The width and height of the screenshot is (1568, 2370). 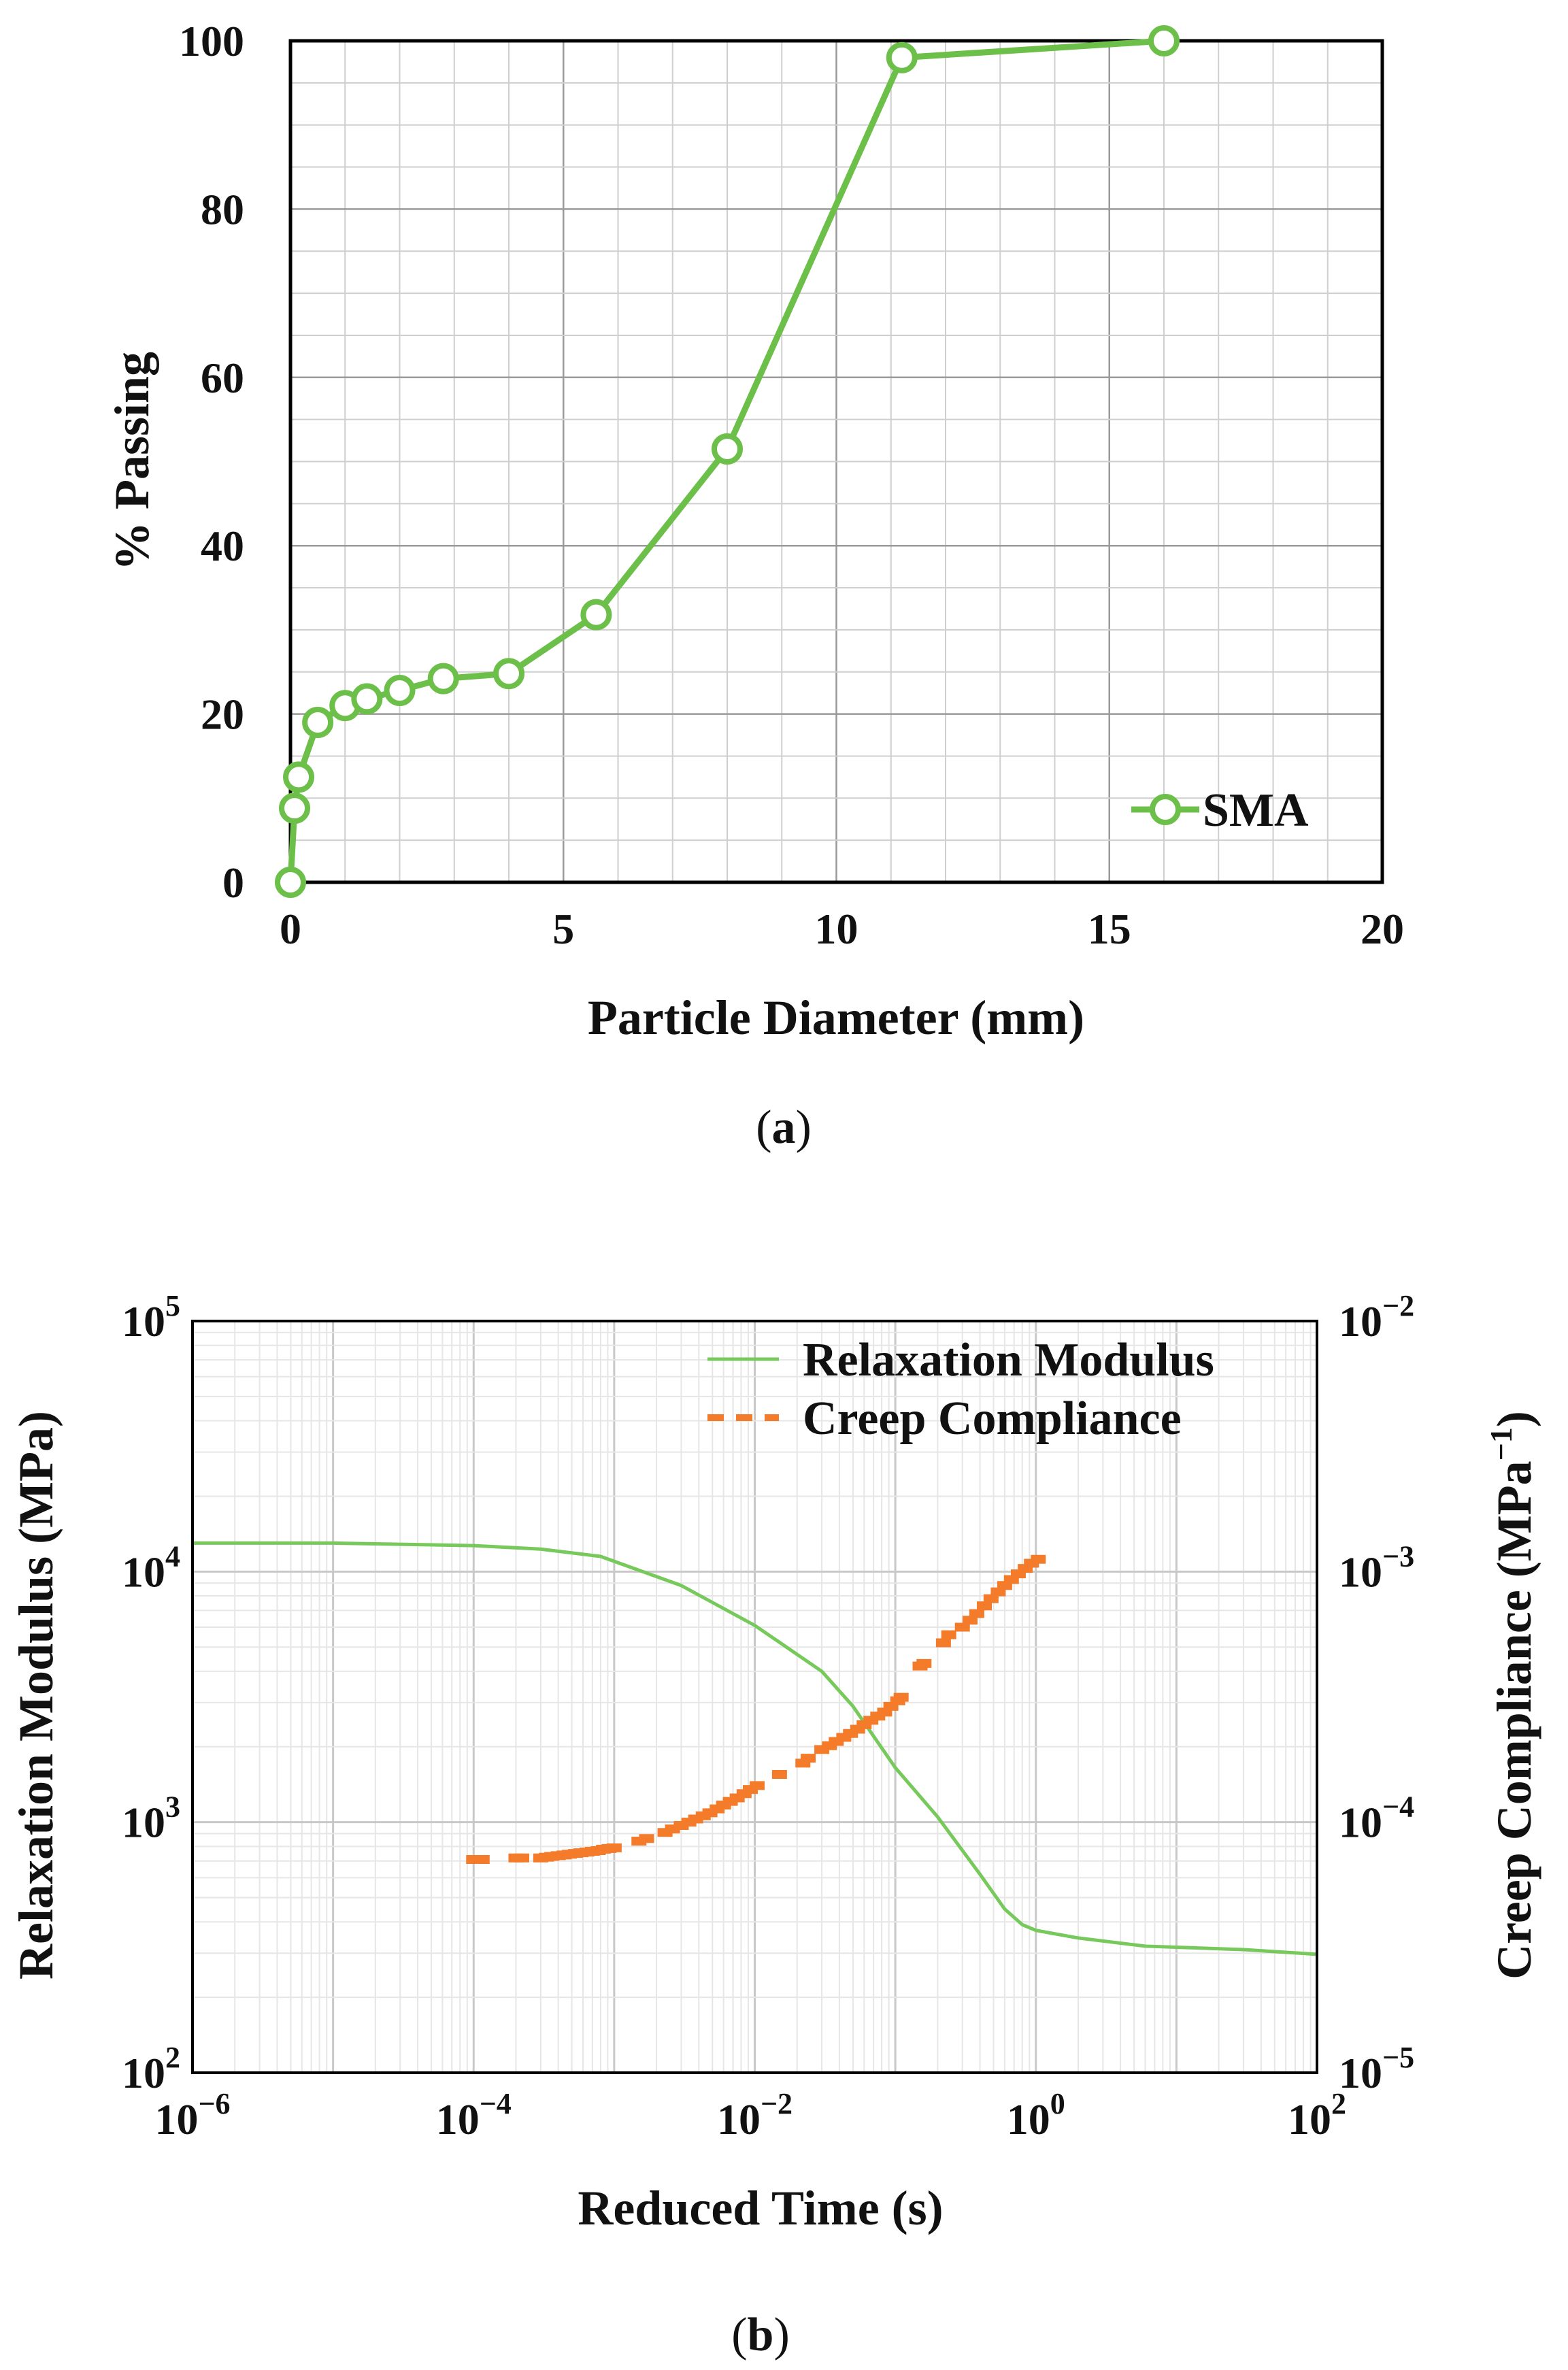 I want to click on left-y-tick-label: 10³, so click(x=151, y=1818).